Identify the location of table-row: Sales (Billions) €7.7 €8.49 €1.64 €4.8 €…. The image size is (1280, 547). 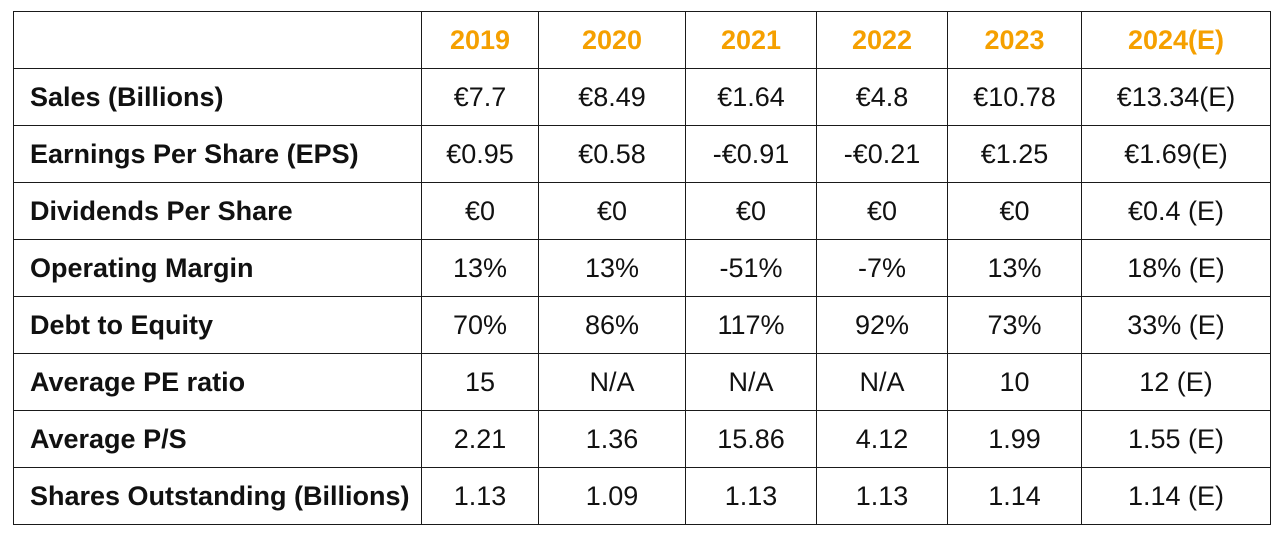
(642, 97).